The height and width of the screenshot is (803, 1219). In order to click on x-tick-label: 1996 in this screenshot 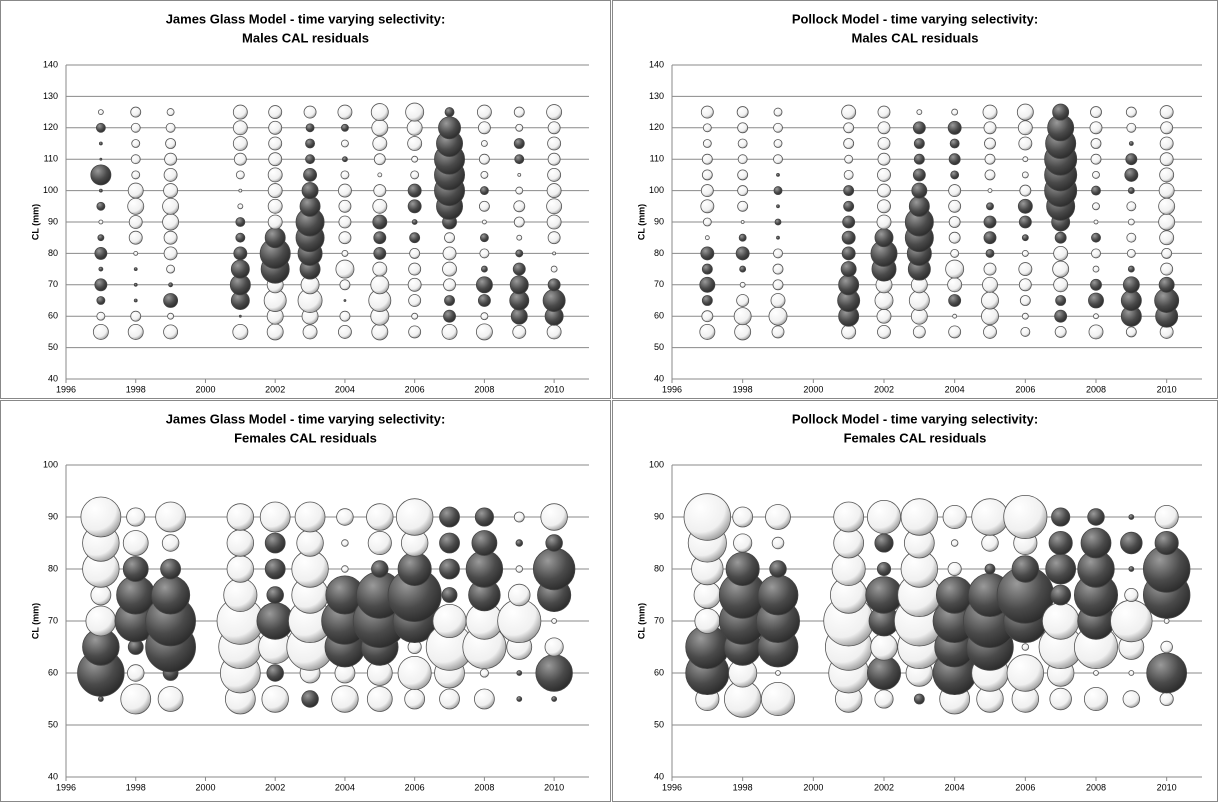, I will do `click(66, 787)`.